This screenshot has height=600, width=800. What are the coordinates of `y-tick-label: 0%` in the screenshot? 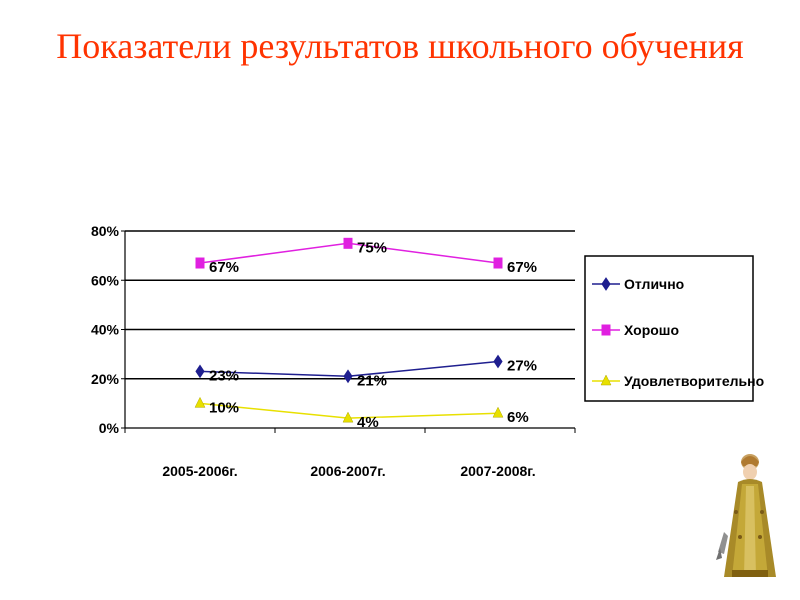 It's located at (109, 428).